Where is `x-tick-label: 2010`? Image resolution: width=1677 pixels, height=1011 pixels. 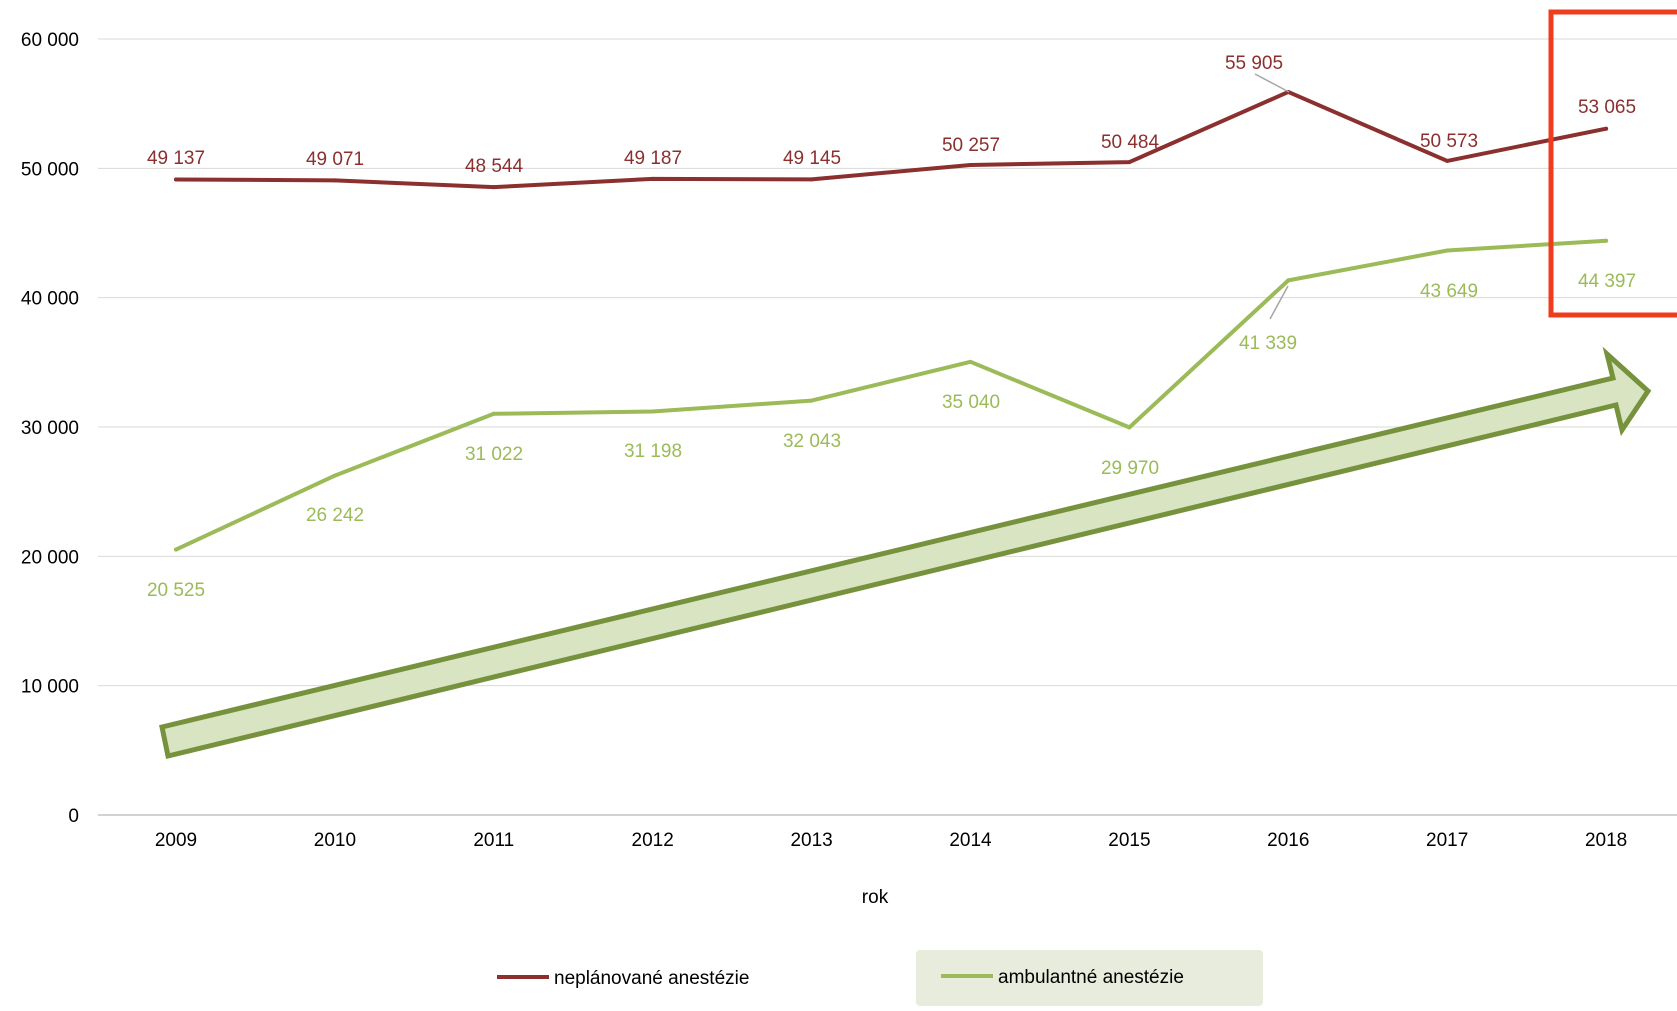 x-tick-label: 2010 is located at coordinates (335, 840).